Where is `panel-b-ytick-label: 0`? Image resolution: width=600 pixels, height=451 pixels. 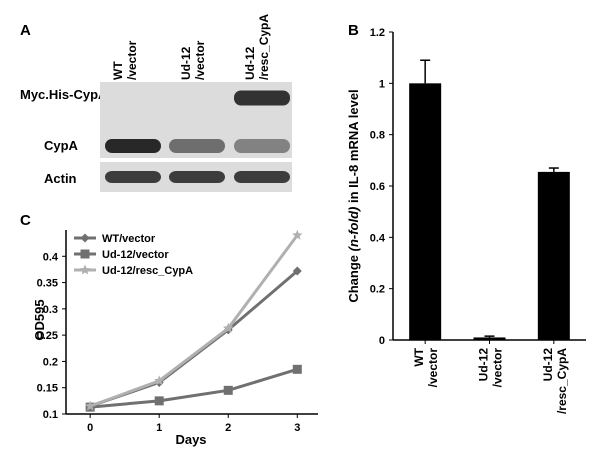
panel-b-ytick-label: 0 is located at coordinates (382, 341).